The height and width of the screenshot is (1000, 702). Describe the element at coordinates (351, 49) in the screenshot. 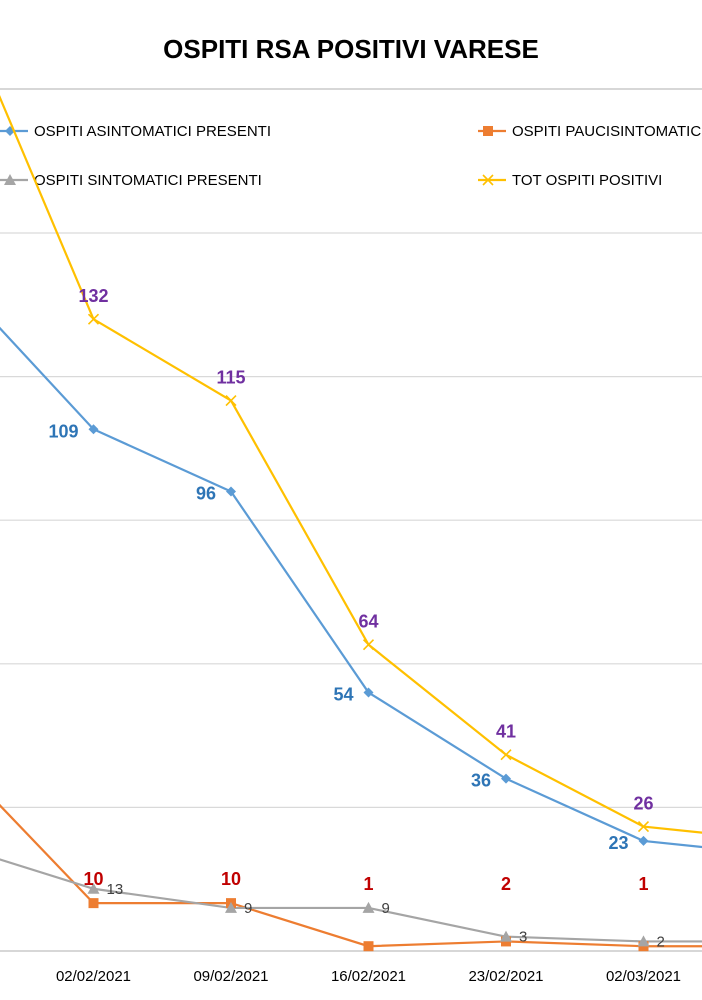

I see `chart-title: OSPITI RSA POSITIVI VARESE` at that location.